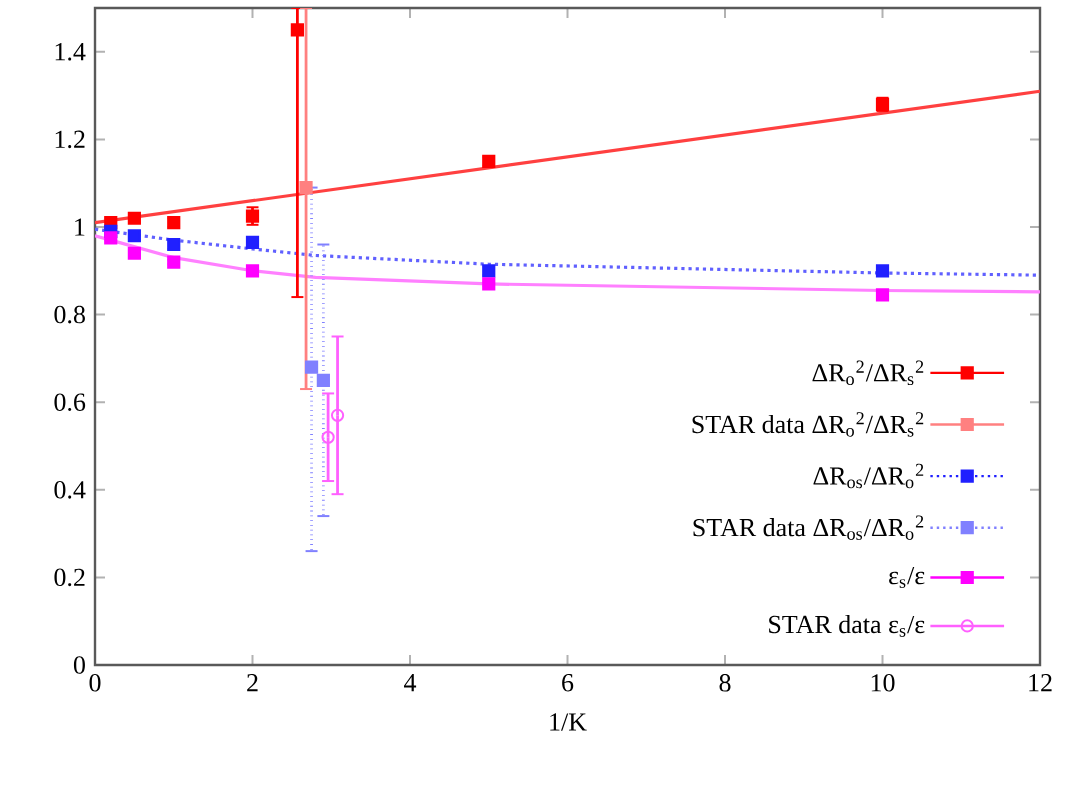 This screenshot has height=785, width=1066. What do you see at coordinates (808, 527) in the screenshot?
I see `legend-label: STAR data ΔR$_{os}$/ΔR$_{o}$2` at bounding box center [808, 527].